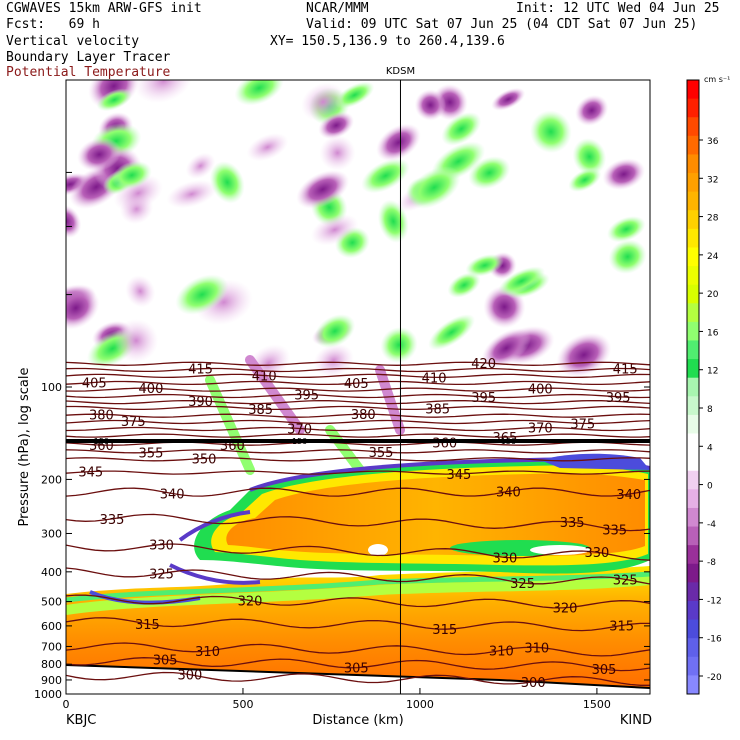  What do you see at coordinates (714, 601) in the screenshot?
I see `colorbar-tick-label: -12` at bounding box center [714, 601].